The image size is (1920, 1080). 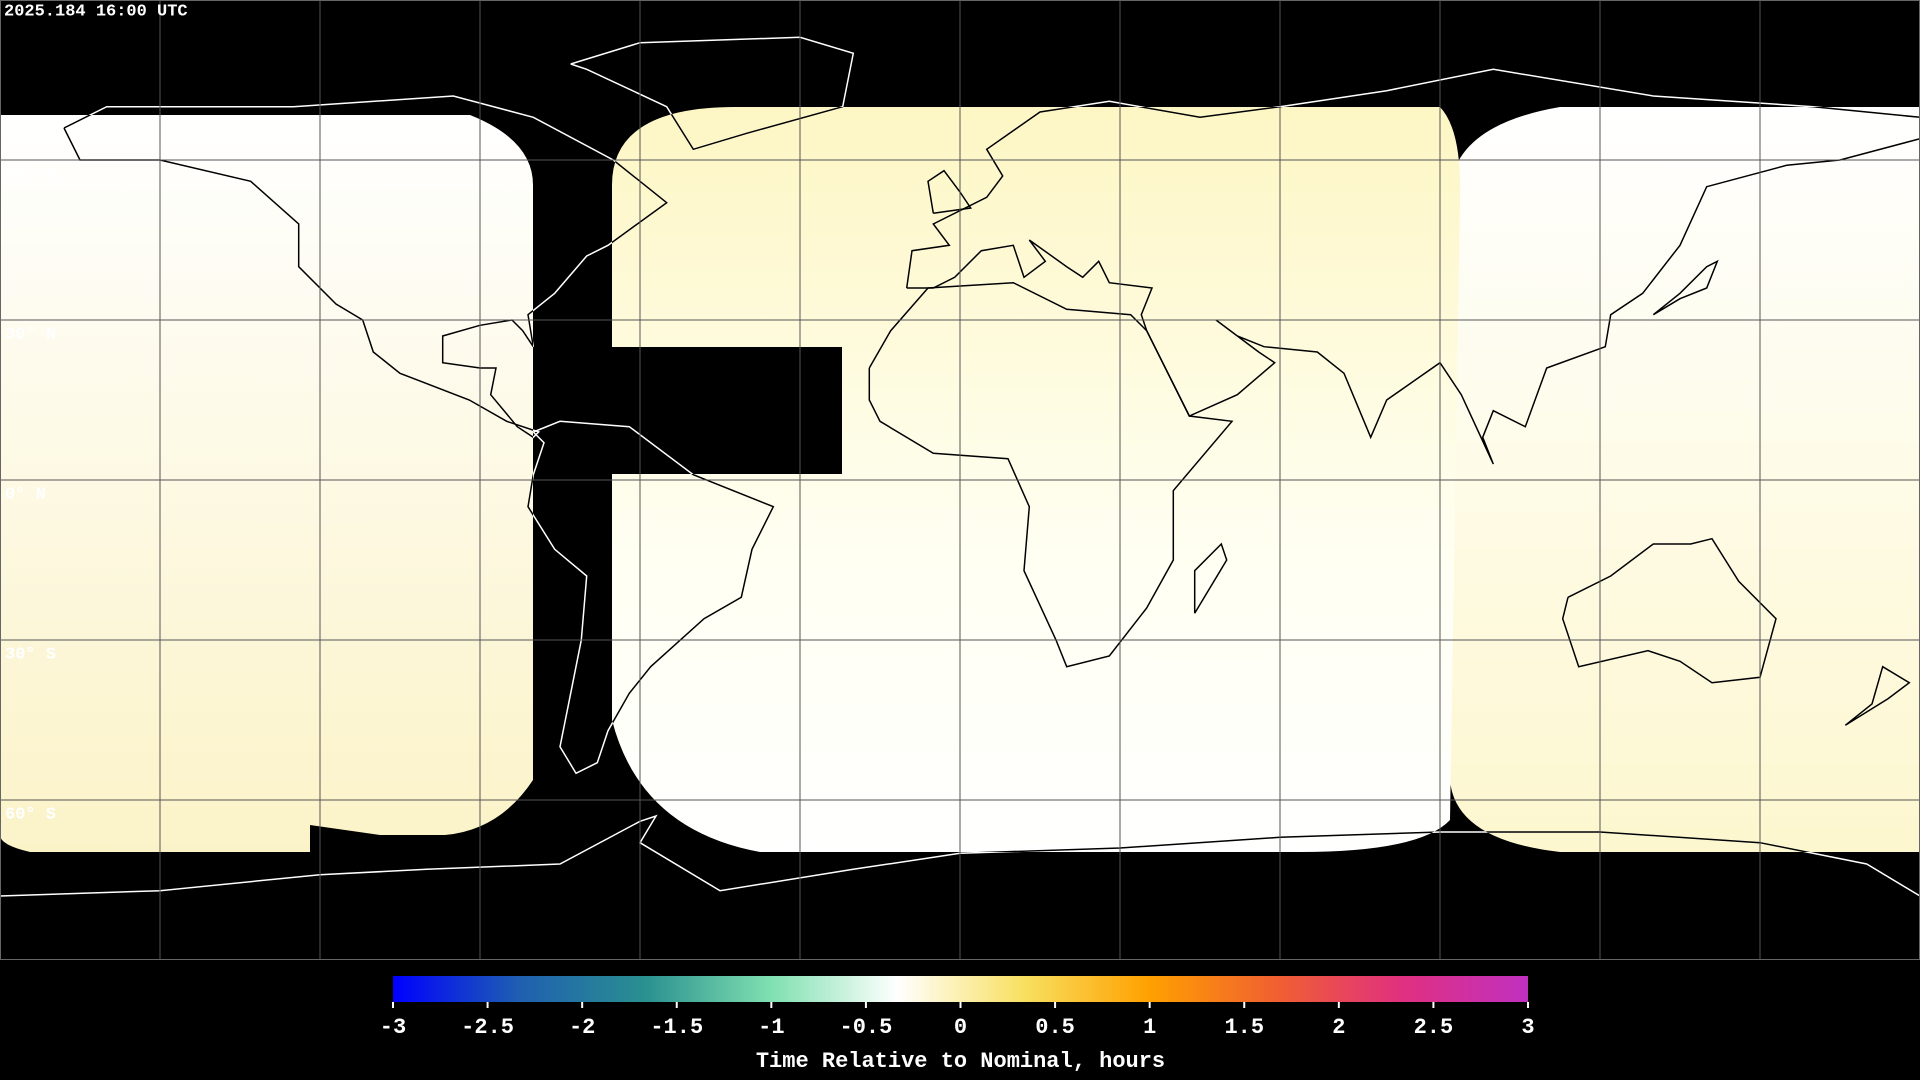 What do you see at coordinates (1055, 1027) in the screenshot?
I see `colorbar-tick-label: 0.5` at bounding box center [1055, 1027].